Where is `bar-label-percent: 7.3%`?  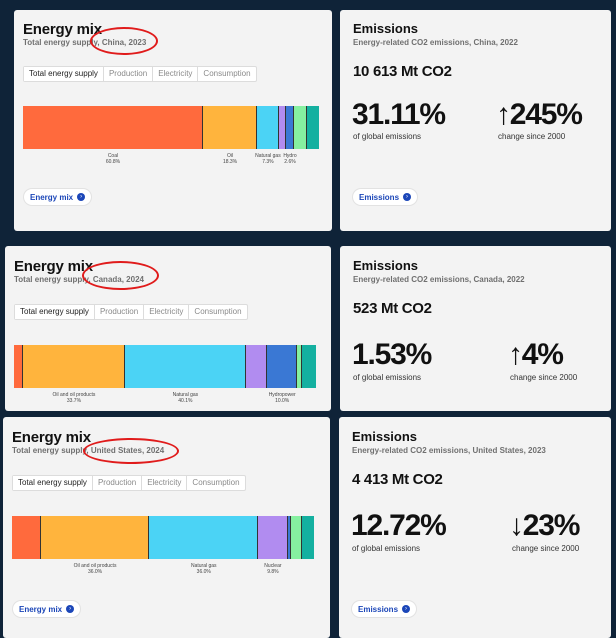
bar-label-percent: 7.3% is located at coordinates (268, 162).